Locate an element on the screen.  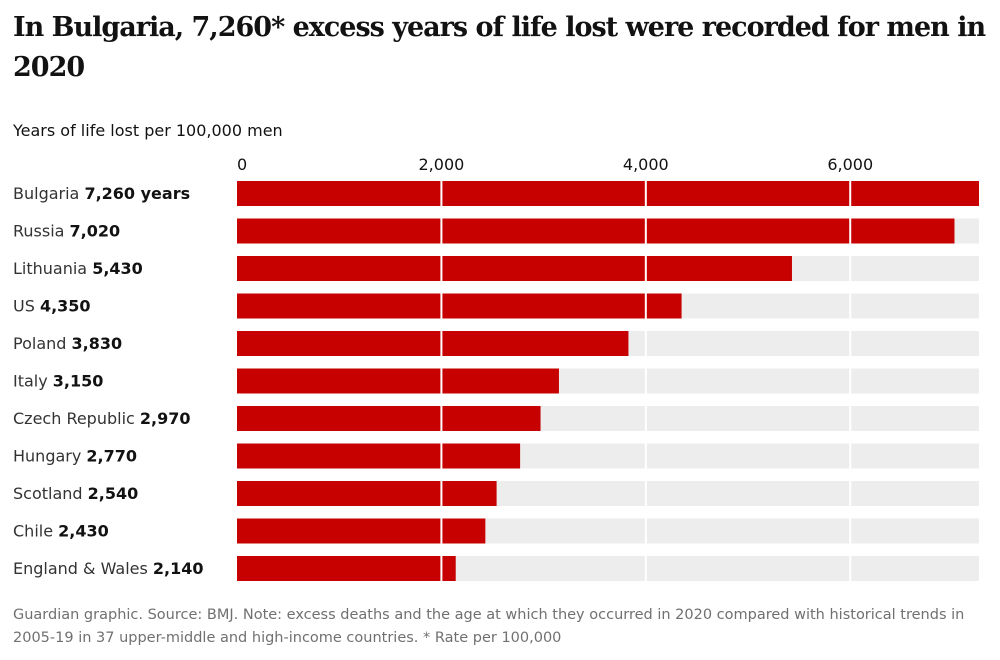
category-name: Poland is located at coordinates (42, 343).